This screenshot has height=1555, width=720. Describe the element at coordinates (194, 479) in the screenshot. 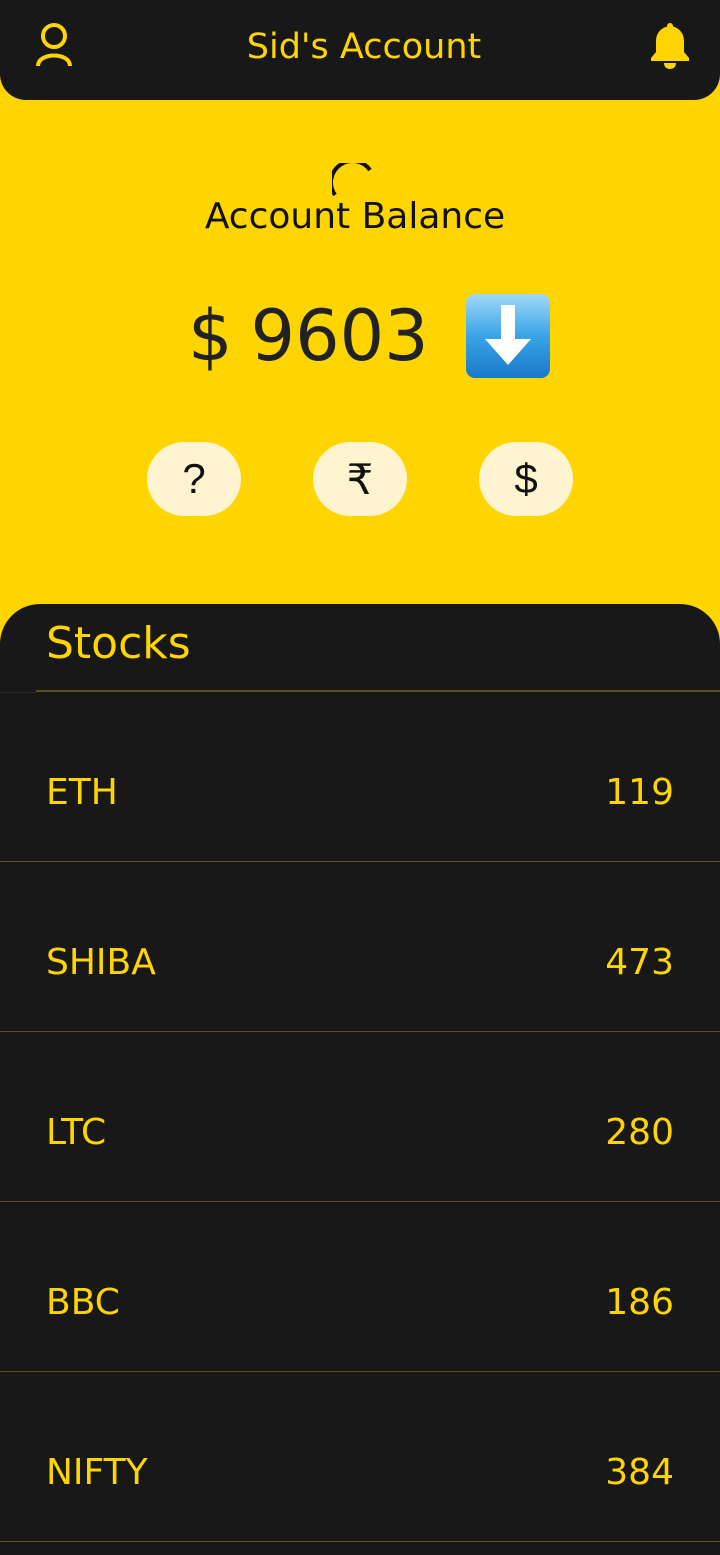

I see `help-button: ?` at that location.